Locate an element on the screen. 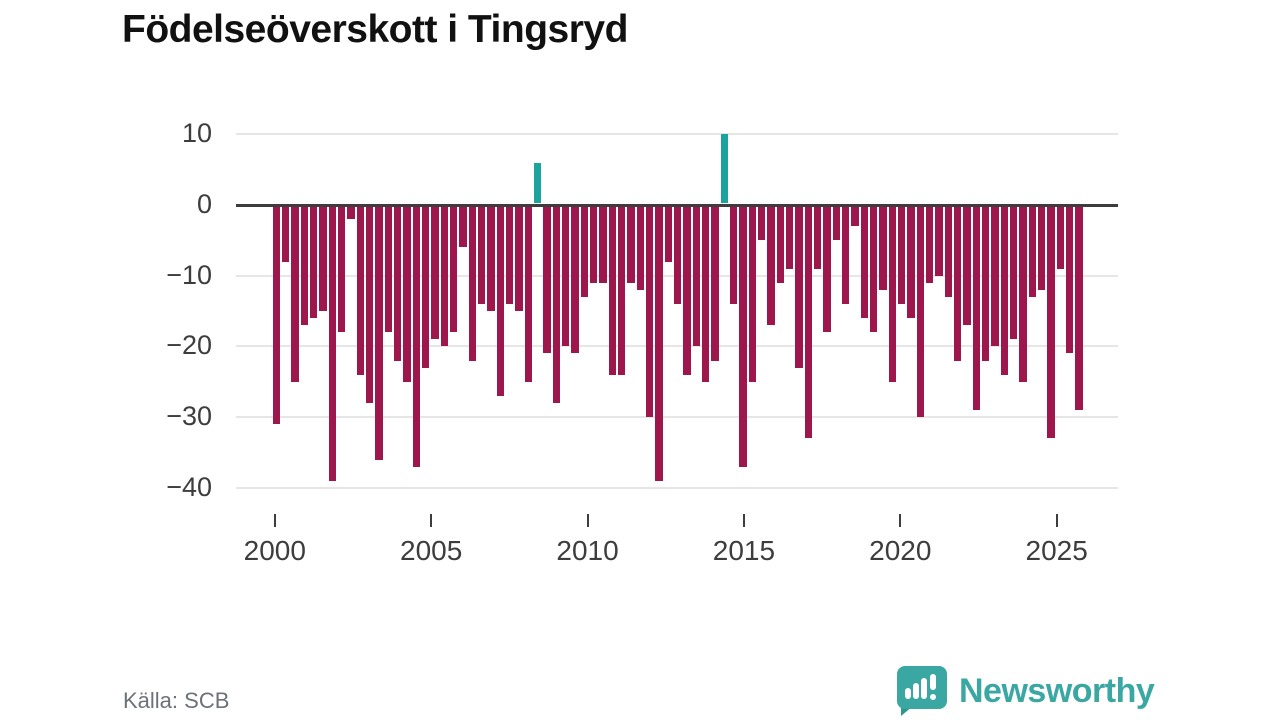 The height and width of the screenshot is (720, 1280). y-axis-tick-label: −10 is located at coordinates (189, 274).